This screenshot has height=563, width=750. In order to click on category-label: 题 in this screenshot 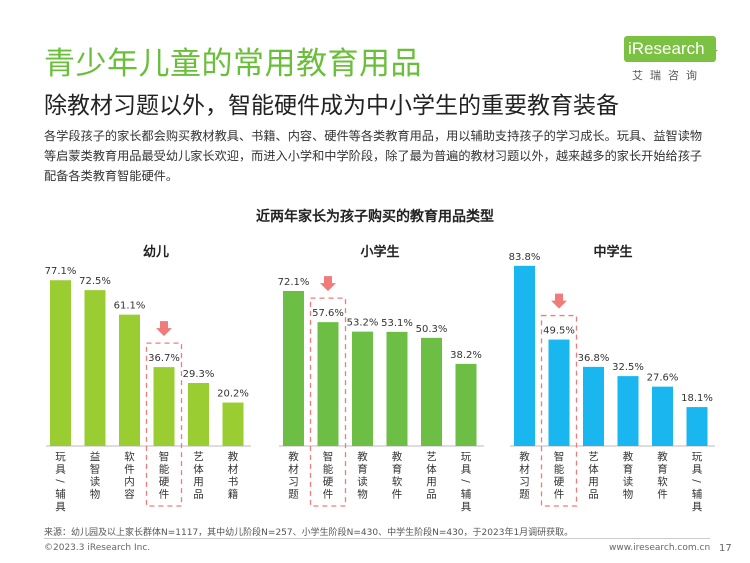, I will do `click(293, 495)`.